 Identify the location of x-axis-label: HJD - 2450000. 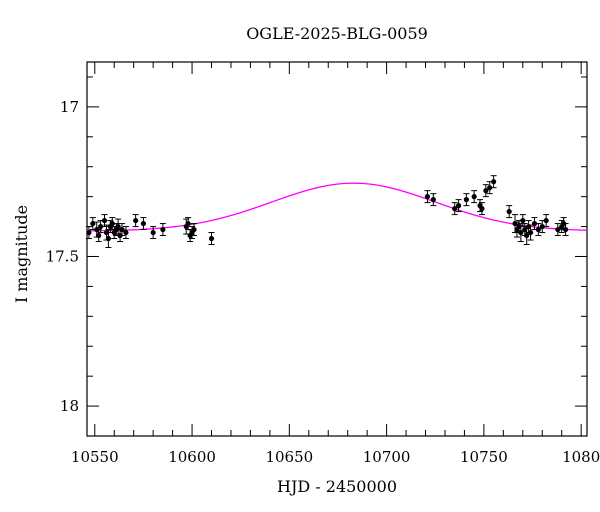
(337, 486).